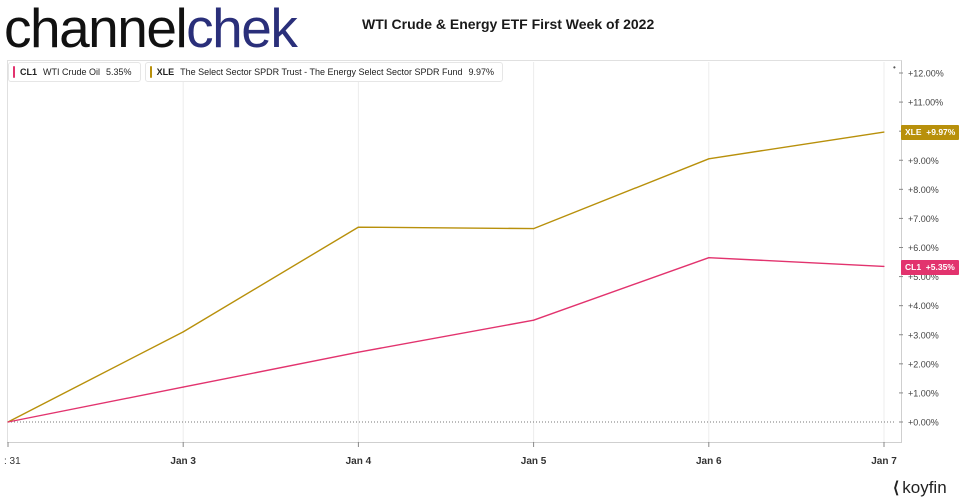 The width and height of the screenshot is (975, 504). I want to click on logo-part-channel: channel, so click(96, 29).